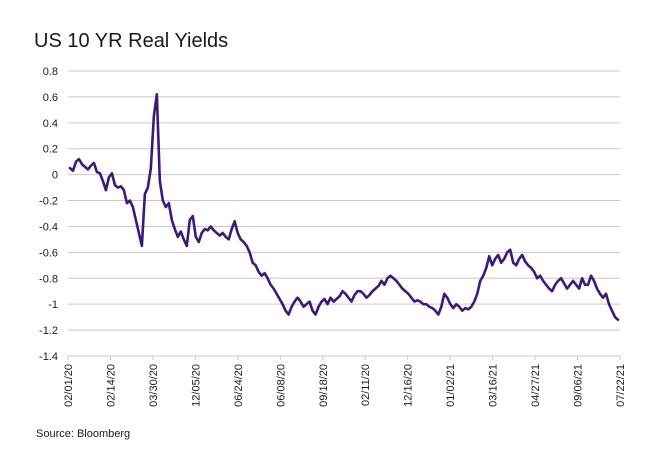 The image size is (660, 452). Describe the element at coordinates (621, 385) in the screenshot. I see `x-tick-label: 07/22/21` at that location.